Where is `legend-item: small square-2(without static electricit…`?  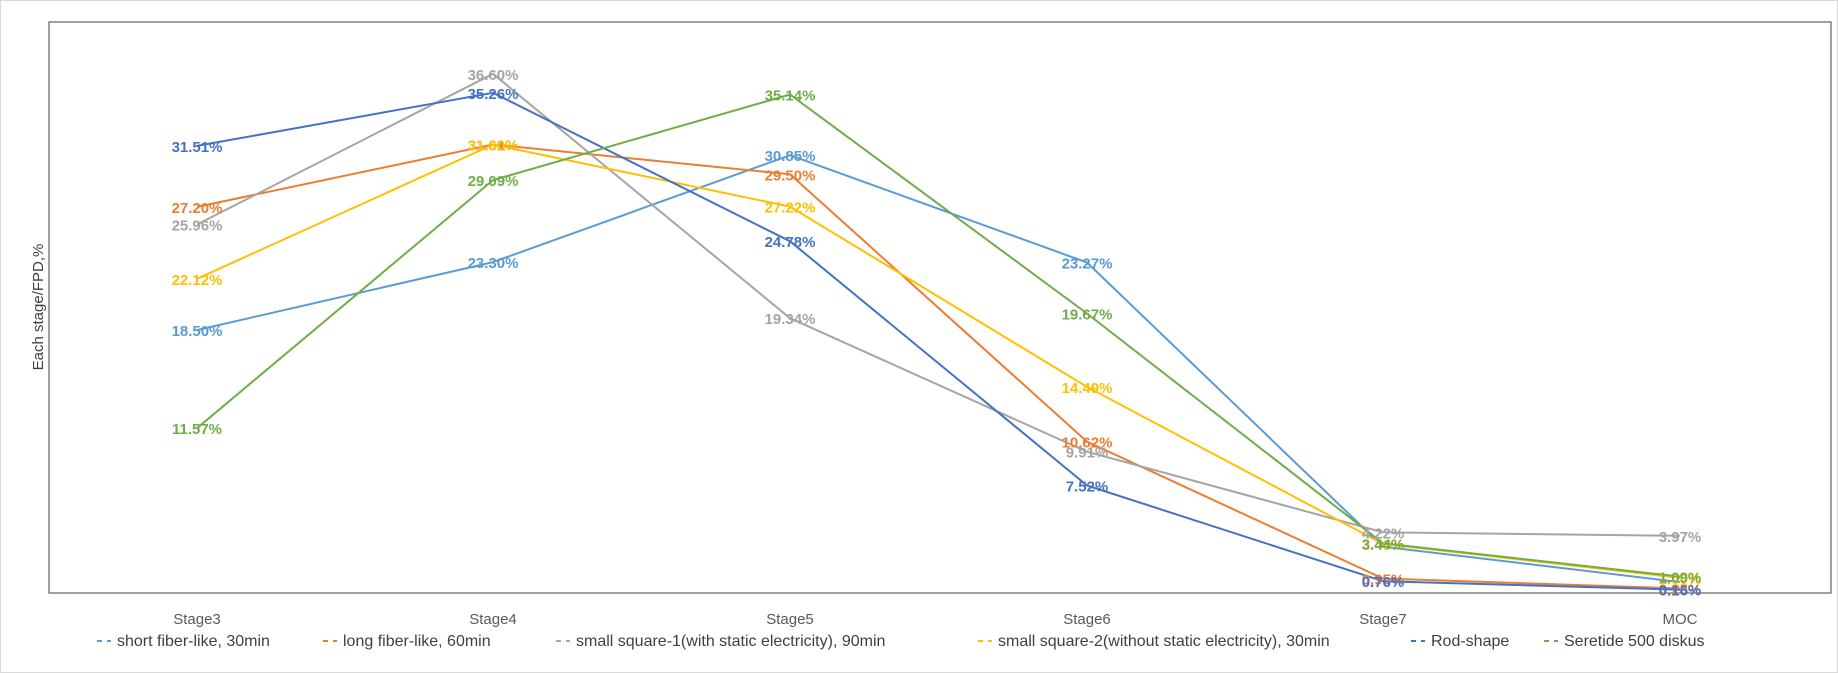 legend-item: small square-2(without static electricit… is located at coordinates (1154, 641).